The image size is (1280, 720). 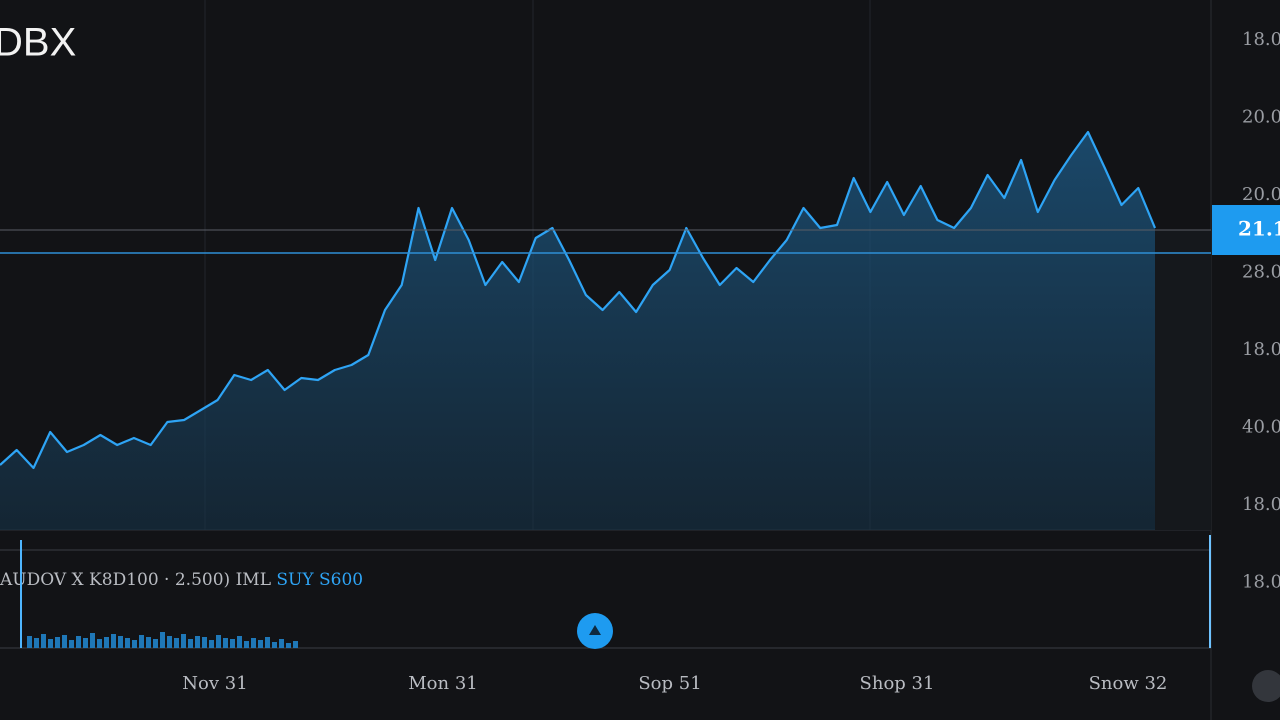 I want to click on x-tick-label: Nov 31, so click(x=214, y=683).